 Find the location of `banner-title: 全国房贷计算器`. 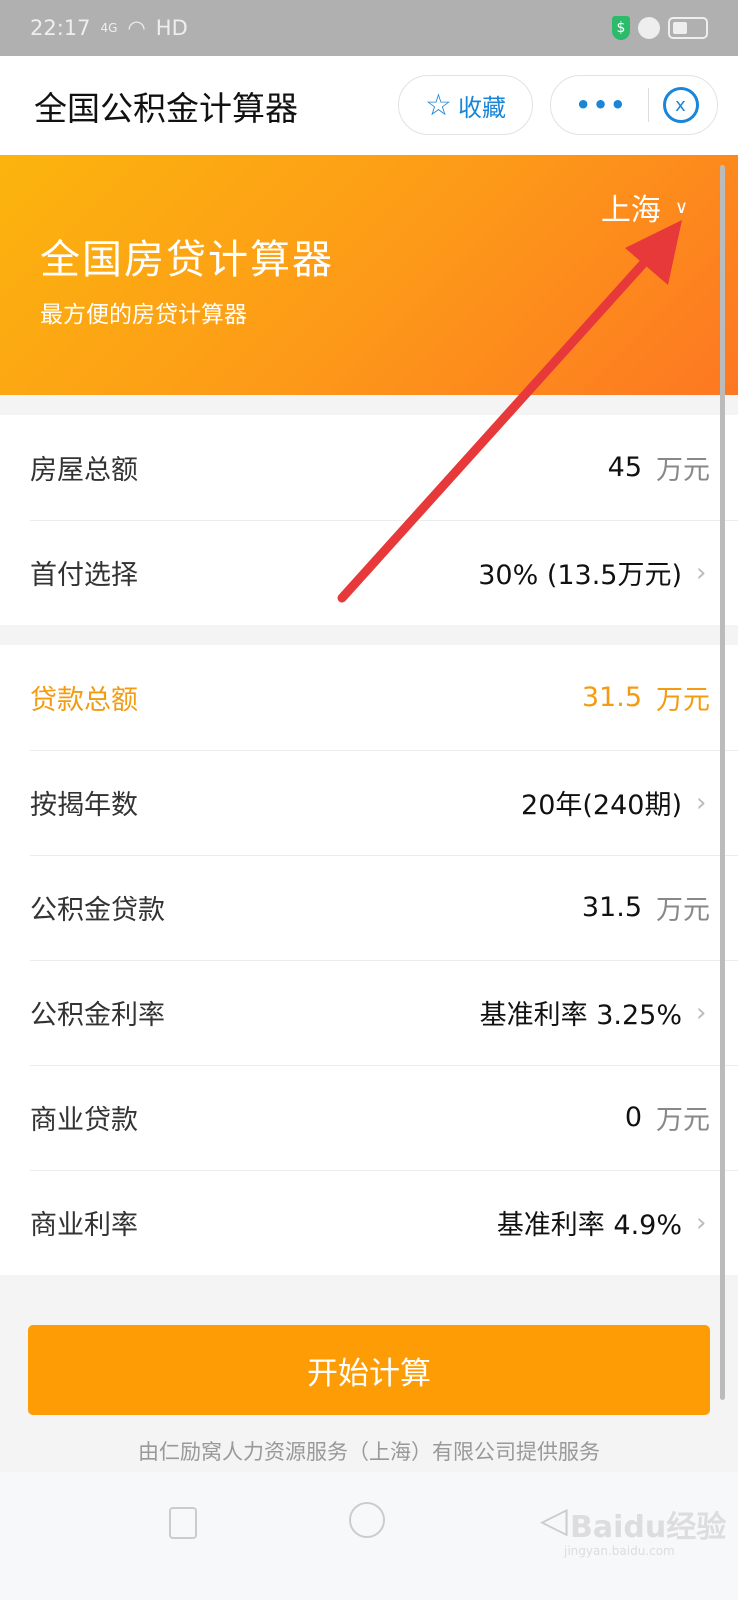

banner-title: 全国房贷计算器 is located at coordinates (187, 260).